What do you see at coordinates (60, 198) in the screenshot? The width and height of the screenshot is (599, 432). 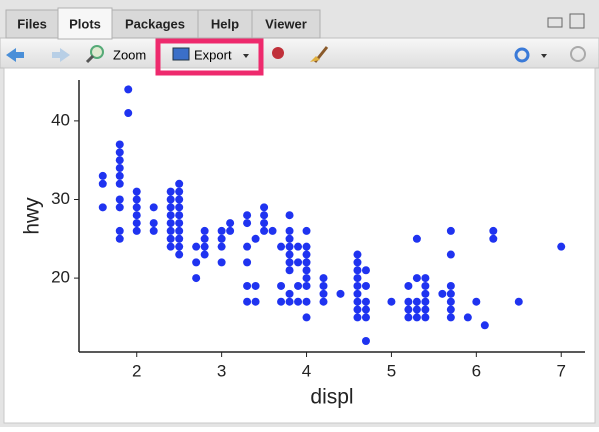 I see `y-tick-label: 30` at bounding box center [60, 198].